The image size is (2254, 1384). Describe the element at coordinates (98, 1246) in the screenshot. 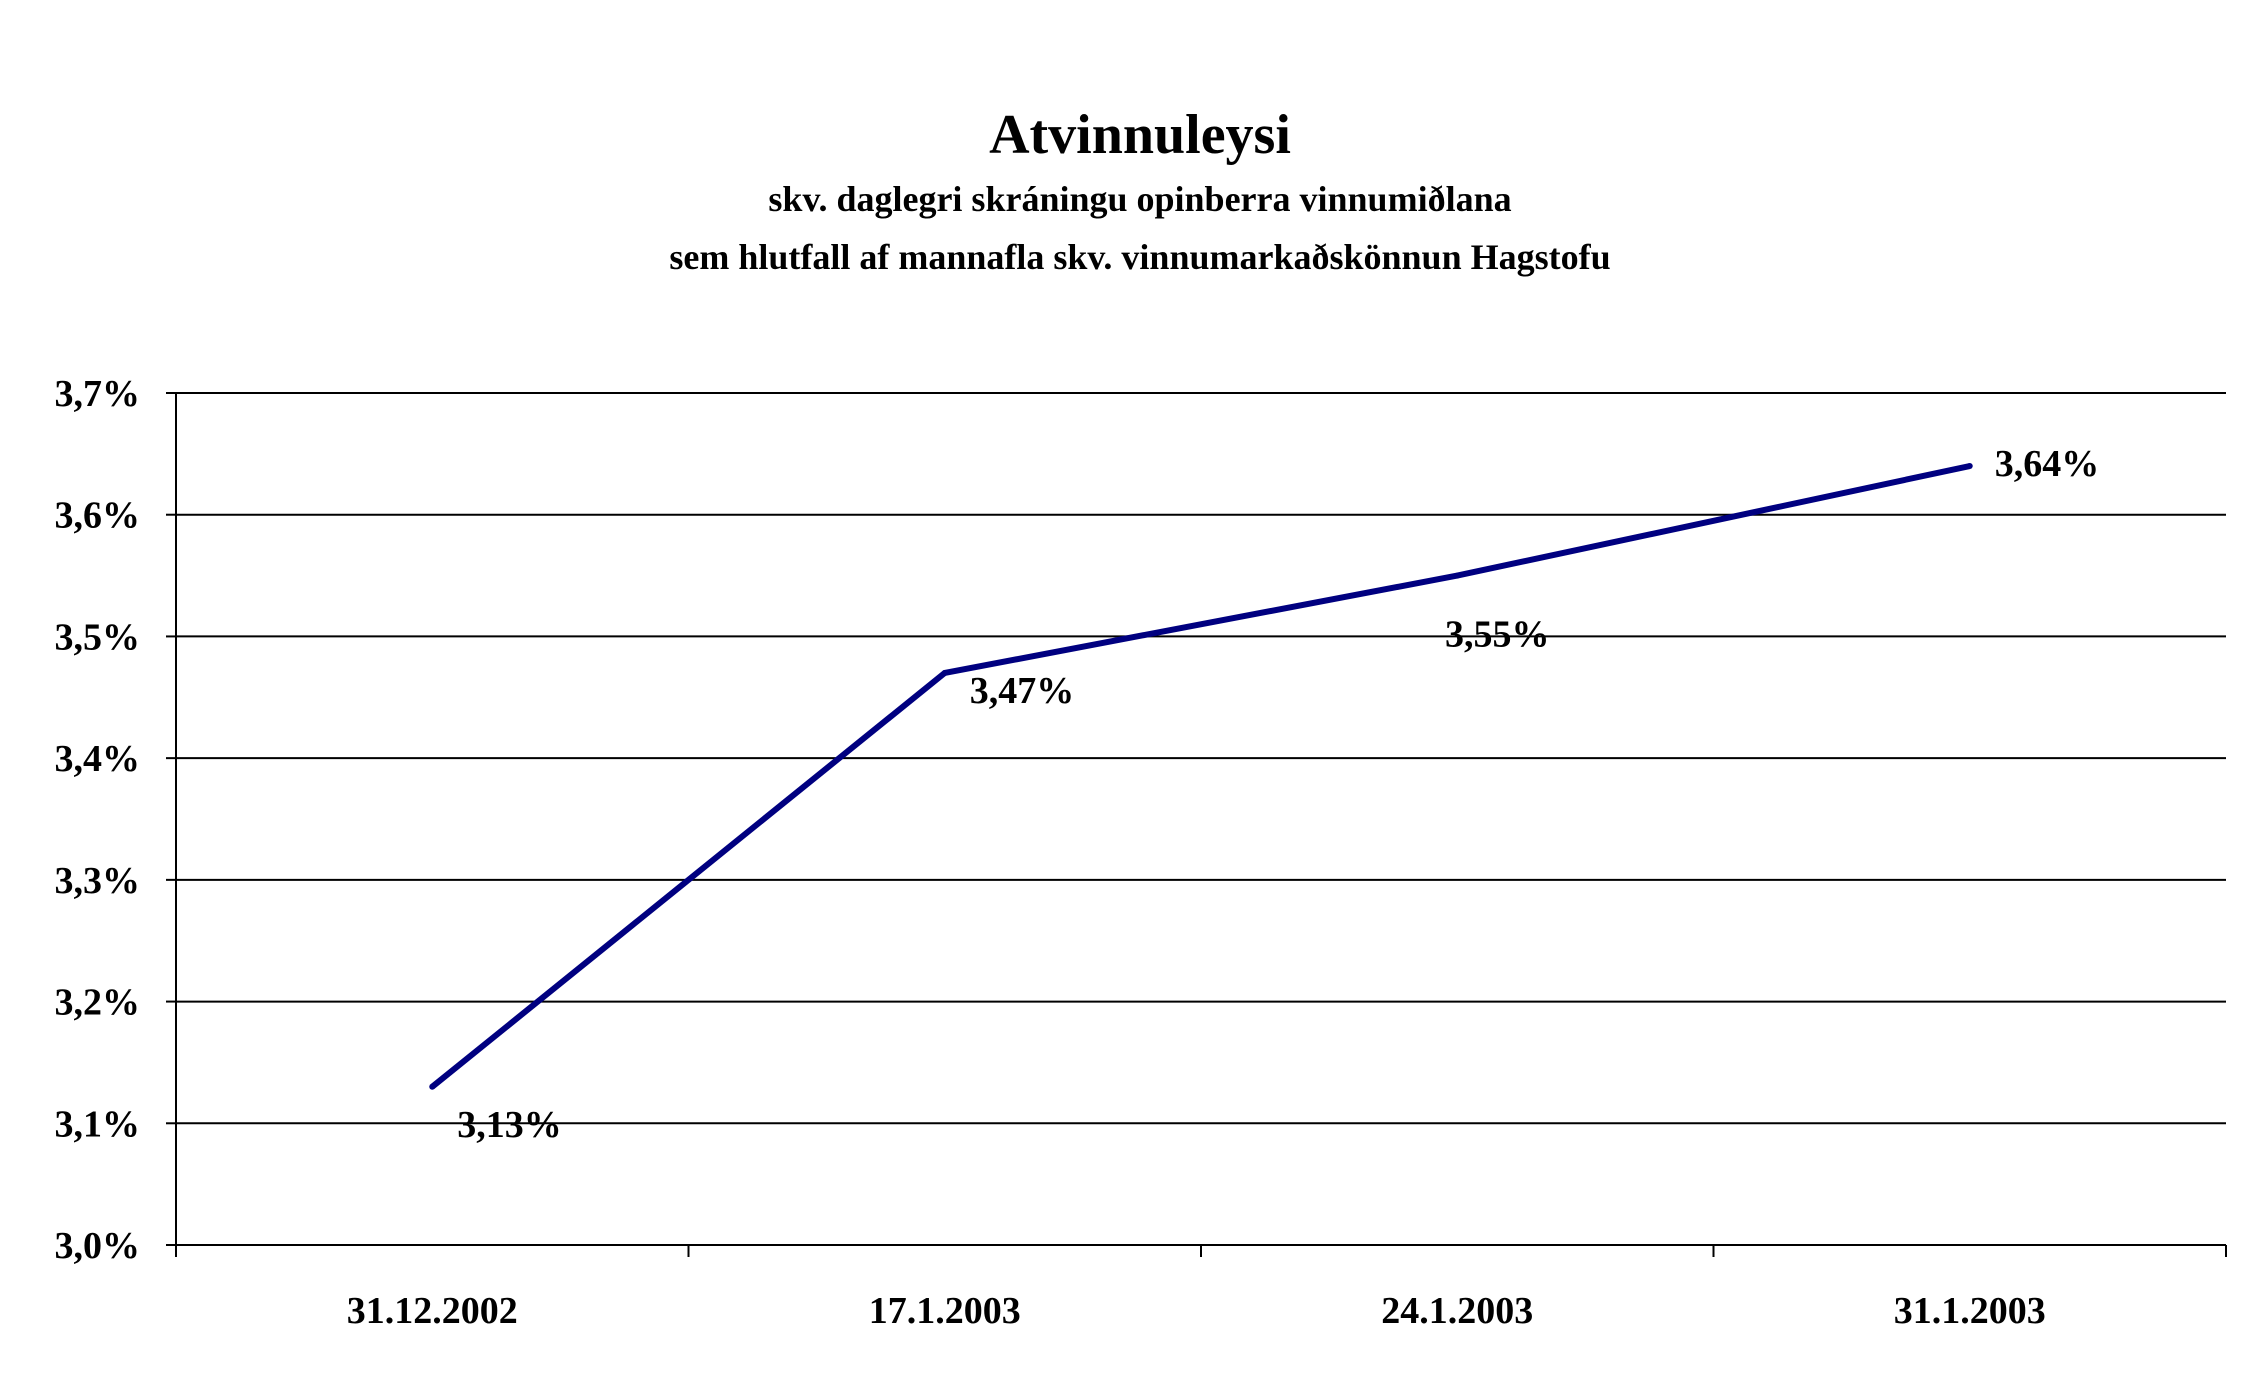

I see `y-tick-label: 3,0%` at that location.